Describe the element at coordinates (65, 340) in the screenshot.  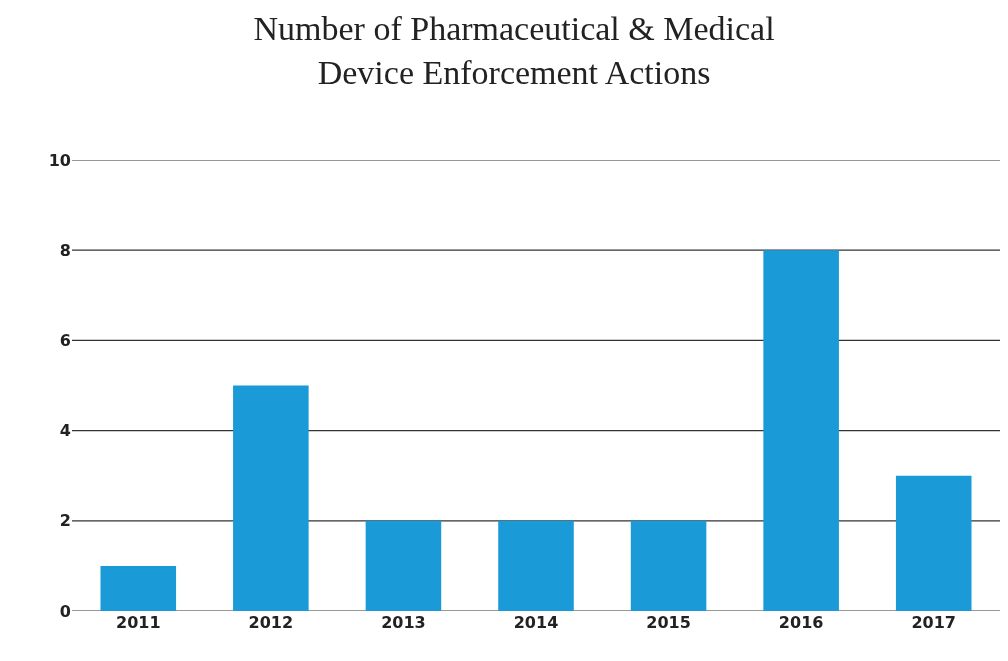
I see `y-tick-label: 6` at that location.